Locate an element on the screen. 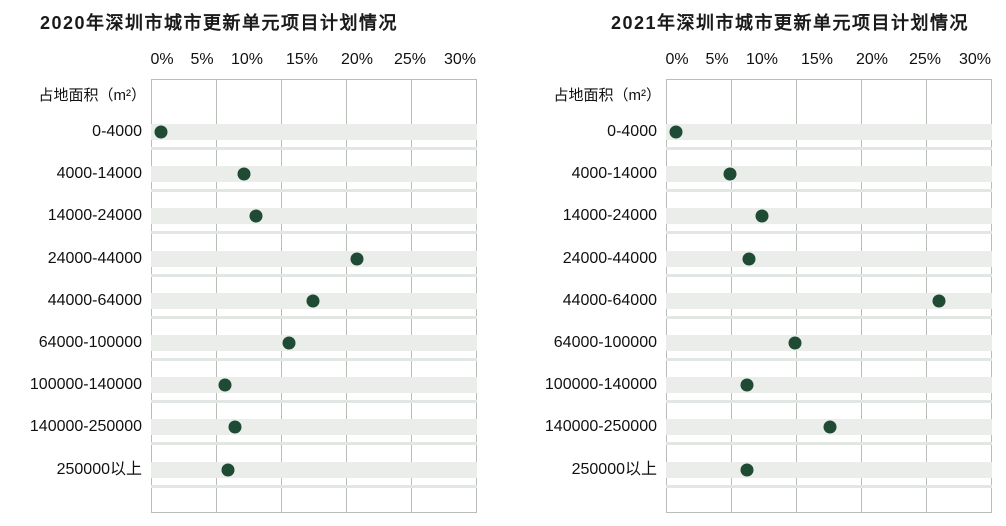 This screenshot has width=1006, height=526. x-axis-tick-label: 25% is located at coordinates (925, 59).